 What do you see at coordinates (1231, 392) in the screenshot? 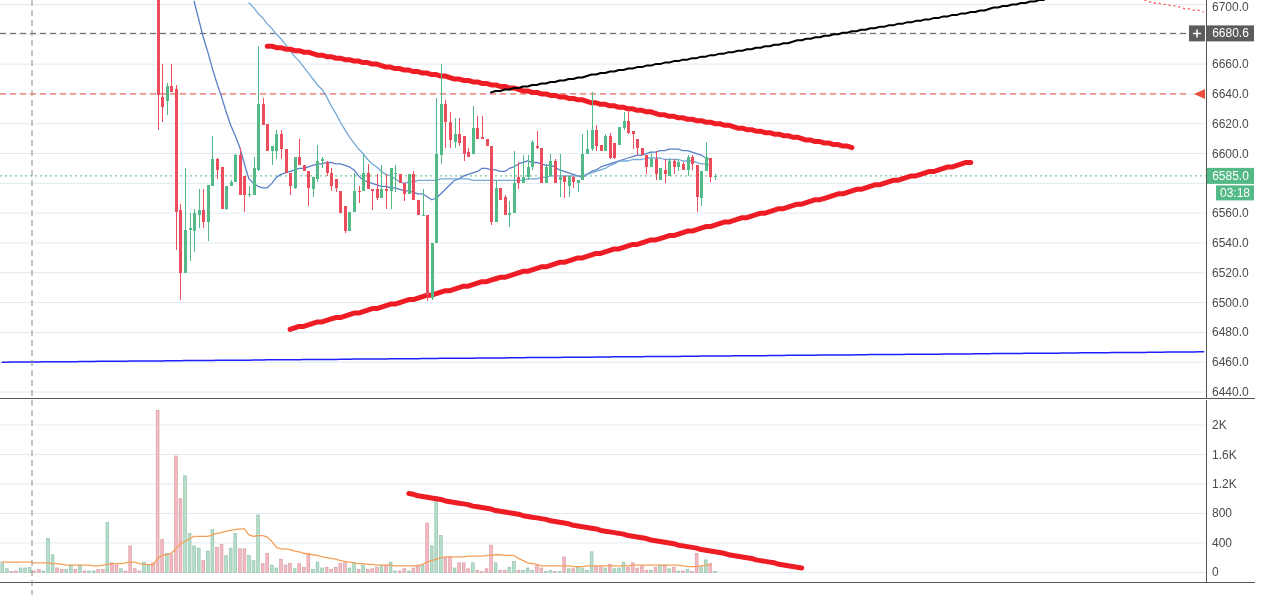
I see `y-tick-label: 6440.0` at bounding box center [1231, 392].